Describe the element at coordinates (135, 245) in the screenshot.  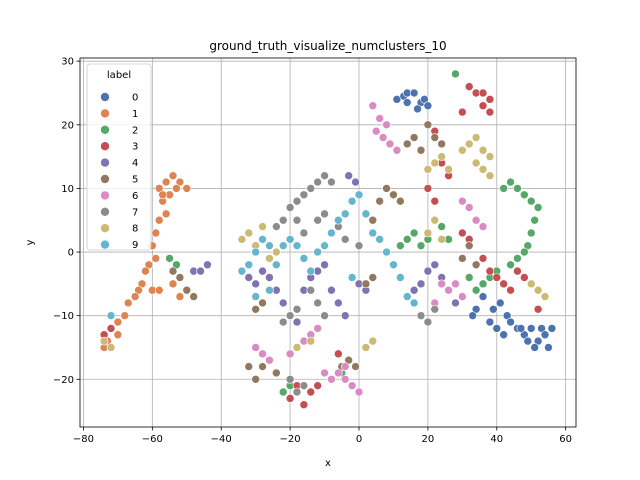
I see `legend-label-9: 9` at that location.